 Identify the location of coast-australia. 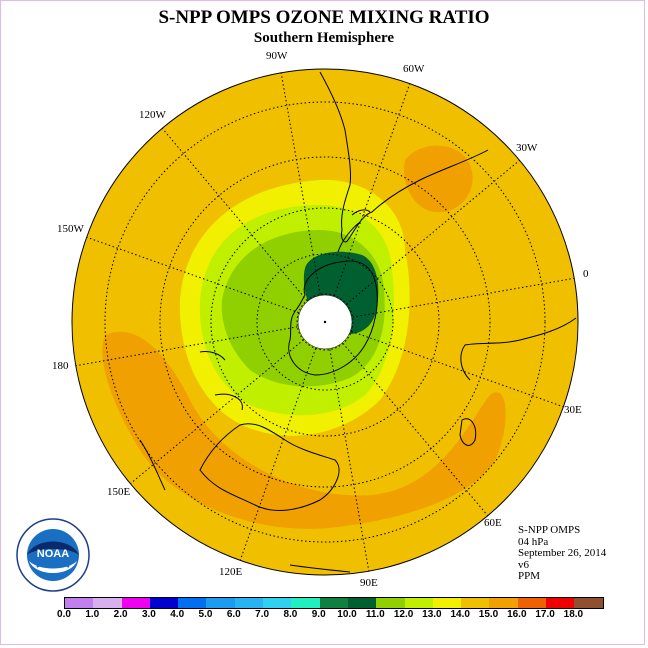
(269, 467).